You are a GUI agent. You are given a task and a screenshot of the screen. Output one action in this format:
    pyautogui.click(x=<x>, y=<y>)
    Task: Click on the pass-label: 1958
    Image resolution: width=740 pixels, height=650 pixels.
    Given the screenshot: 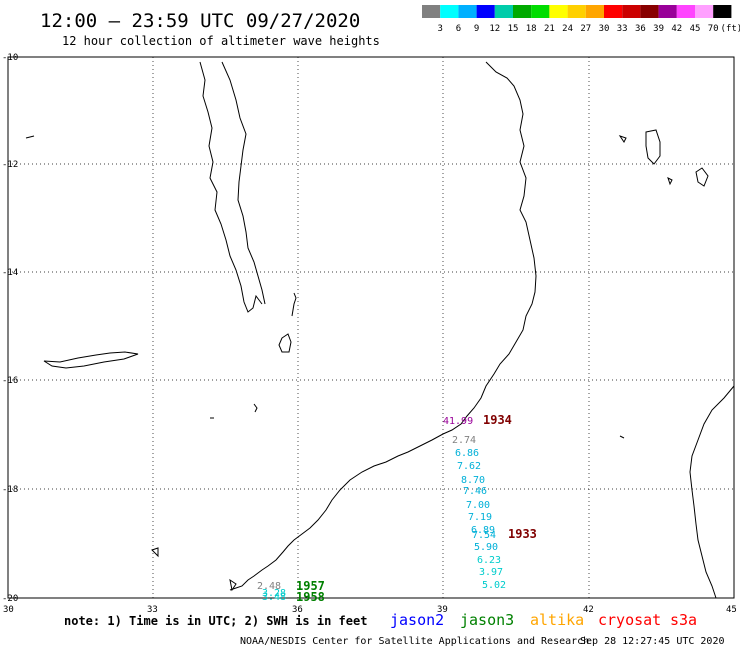 What is the action you would take?
    pyautogui.click(x=310, y=597)
    